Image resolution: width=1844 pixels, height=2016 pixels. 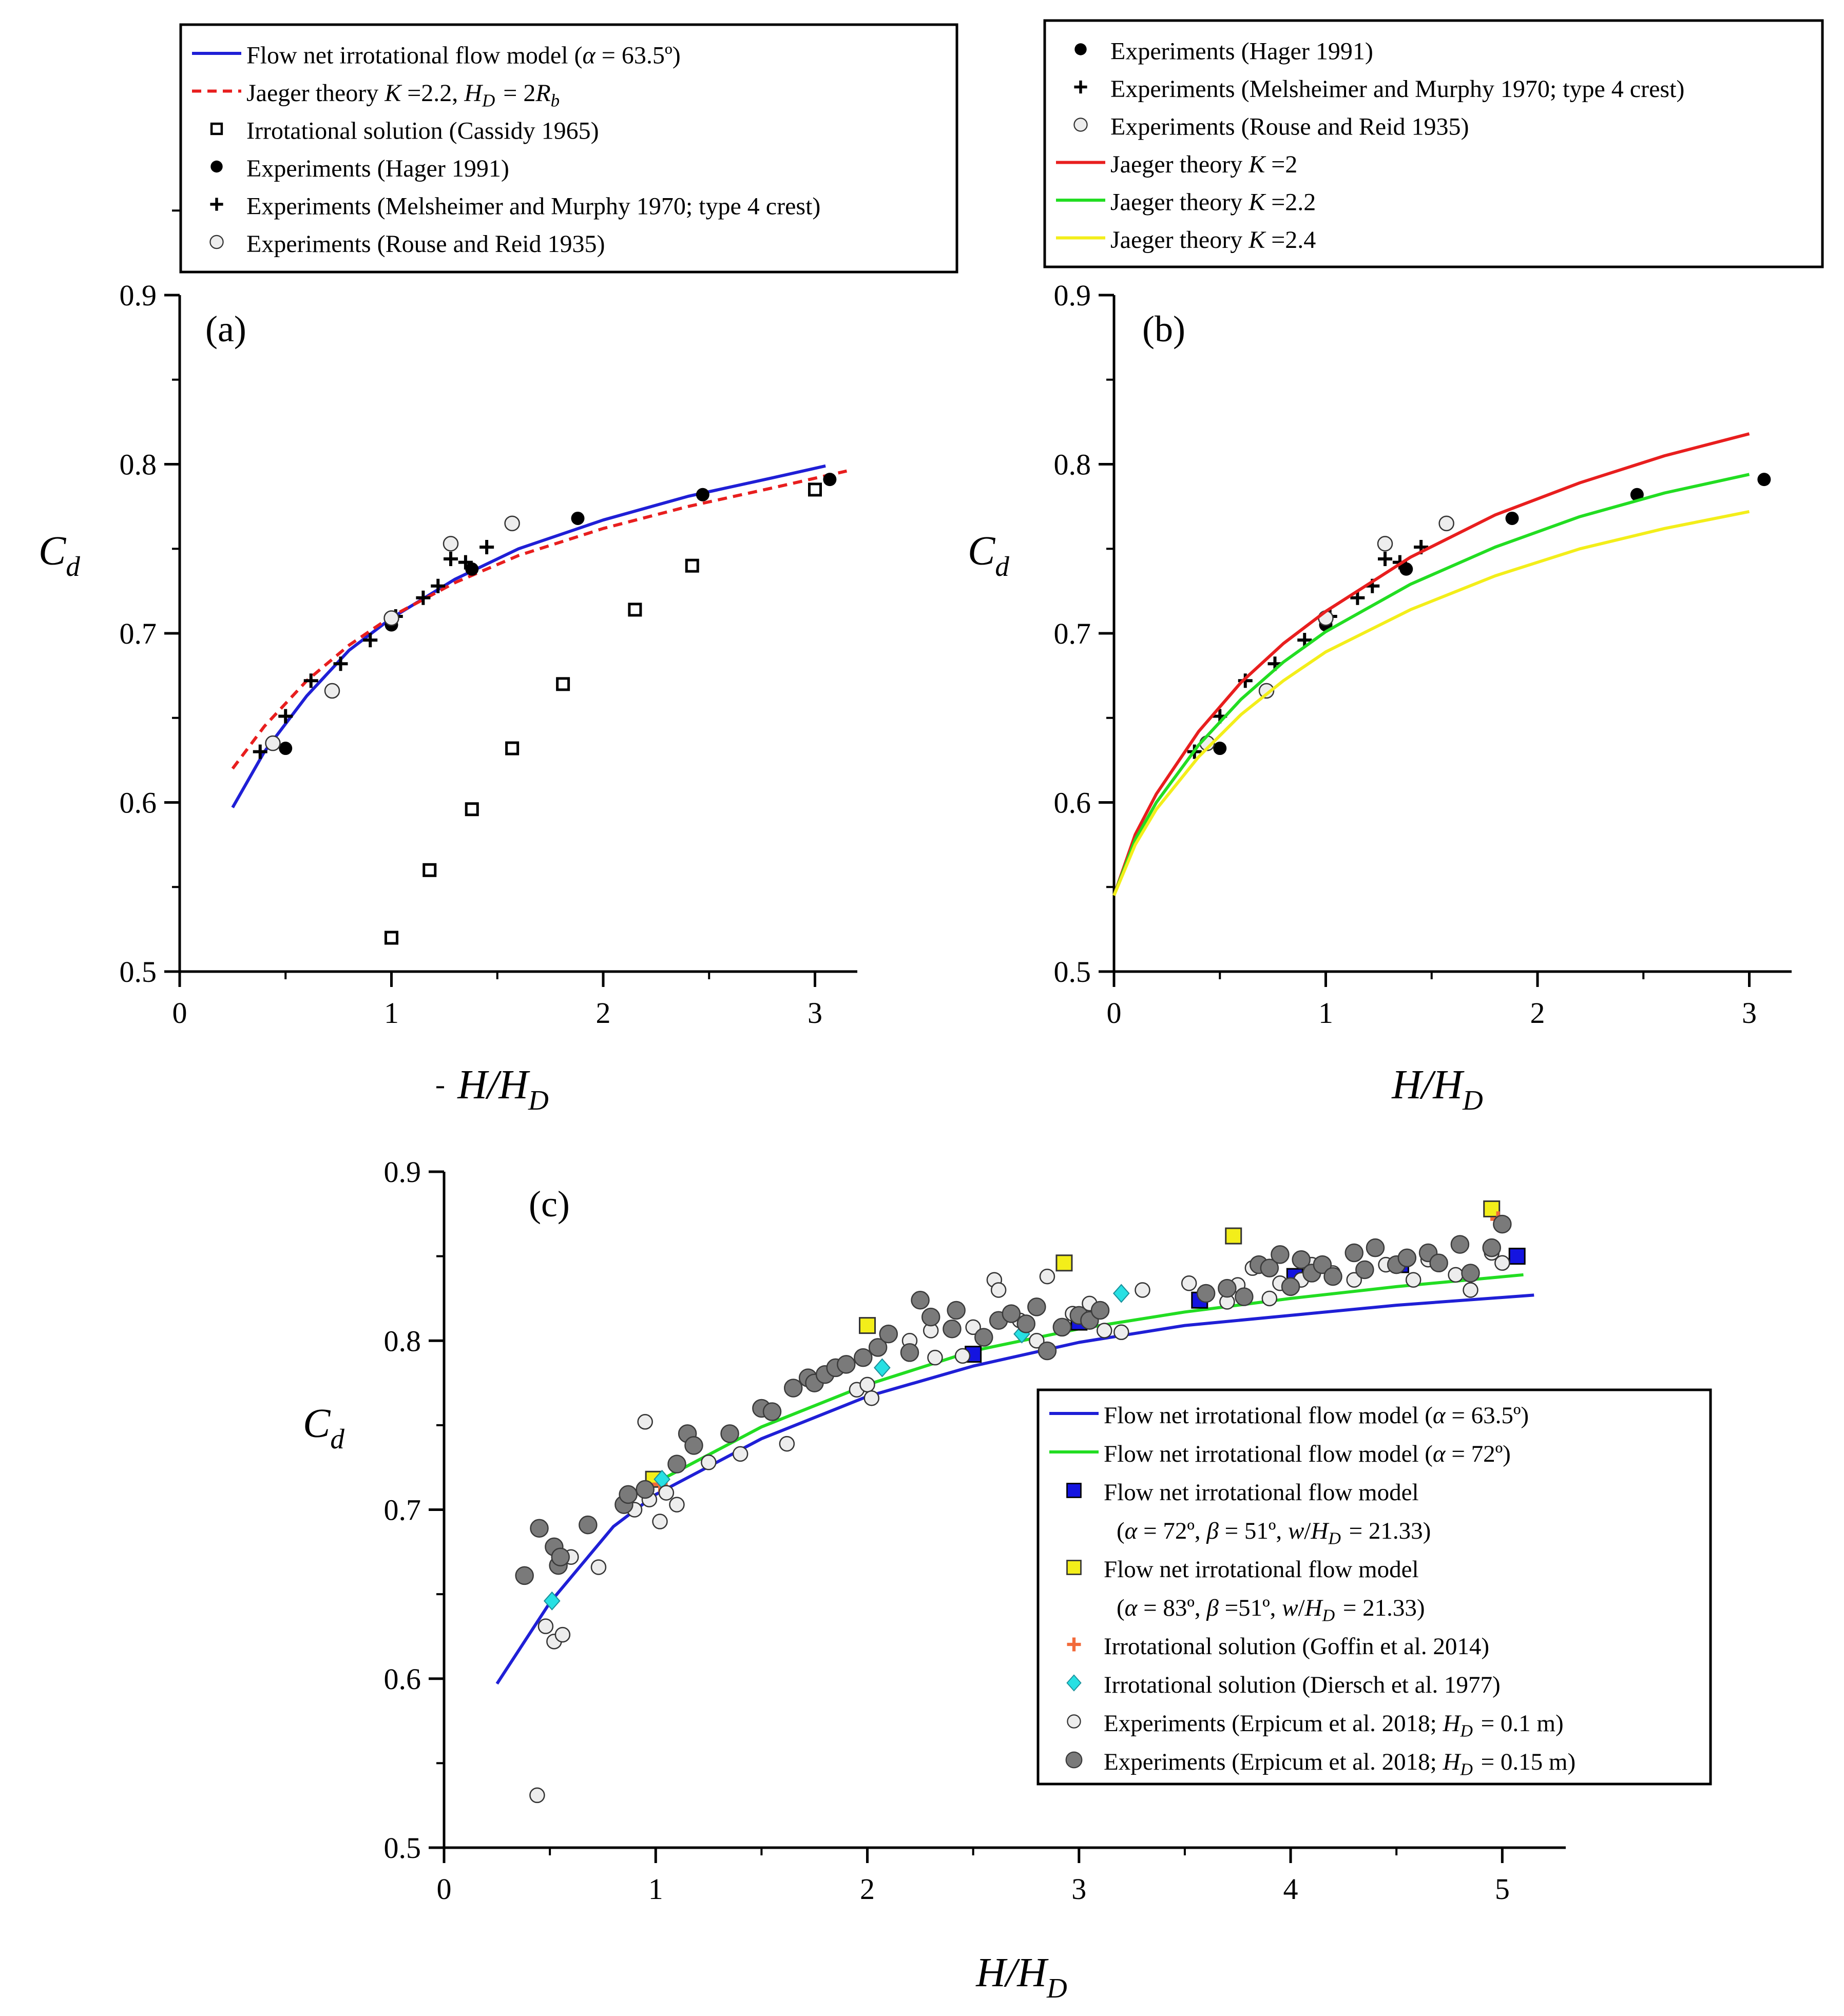 I want to click on legend-label: Jaeger theory K =2.2, so click(x=1213, y=202).